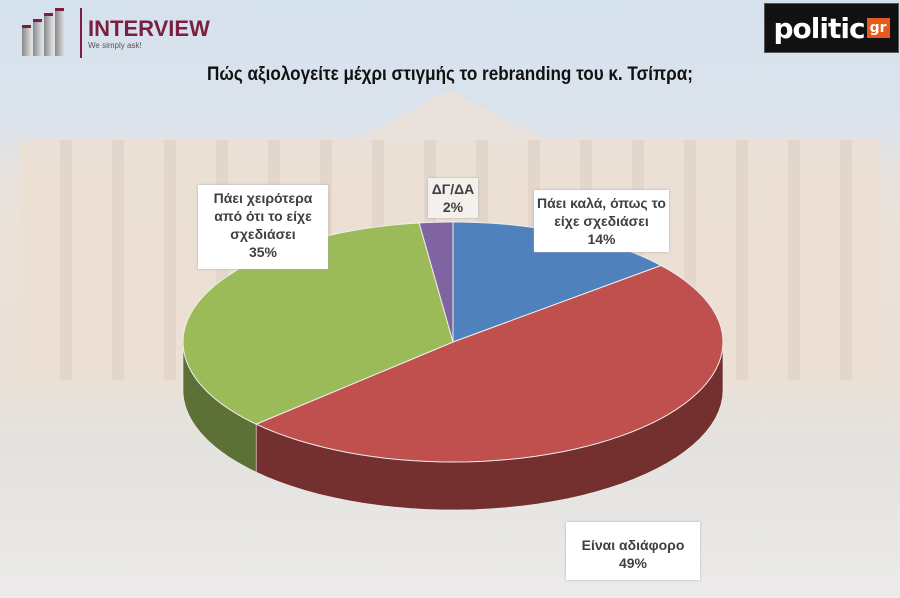 The width and height of the screenshot is (900, 598). I want to click on interview-logo: INTERVIEW We simply ask!, so click(116, 32).